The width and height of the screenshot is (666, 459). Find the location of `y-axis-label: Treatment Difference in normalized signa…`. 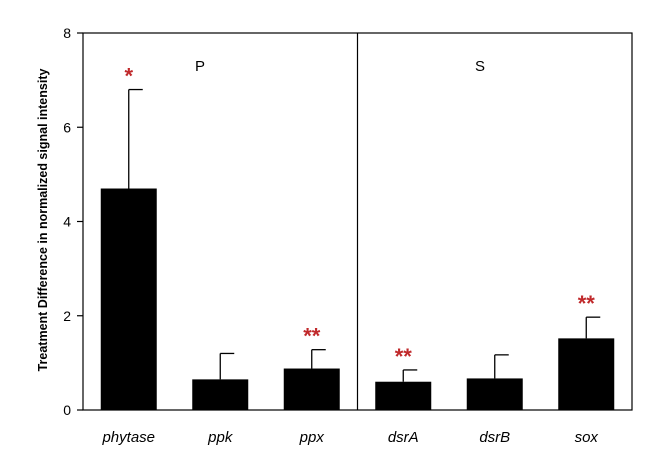

y-axis-label: Treatment Difference in normalized signa… is located at coordinates (43, 220).